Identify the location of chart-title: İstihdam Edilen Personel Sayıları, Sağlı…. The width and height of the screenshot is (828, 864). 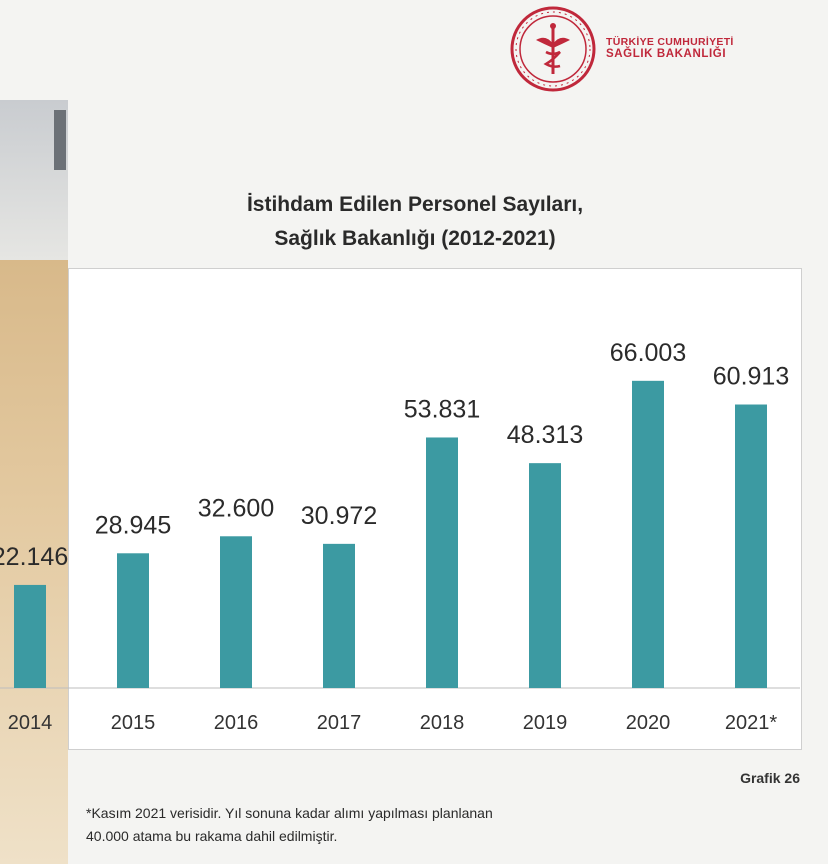
(415, 222).